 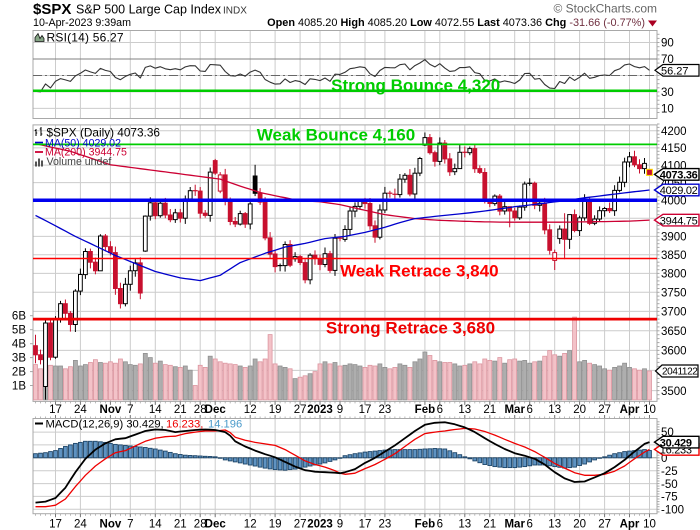 I want to click on svg-text: 30.429, so click(x=676, y=443).